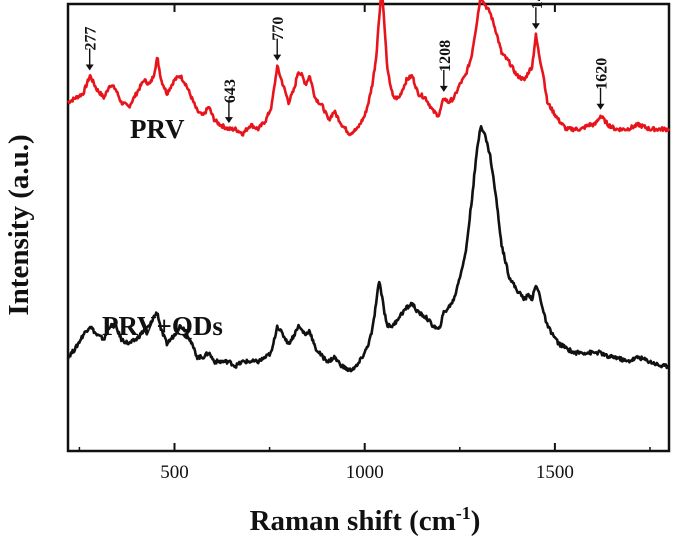 Image resolution: width=675 pixels, height=543 pixels. What do you see at coordinates (537, 15) in the screenshot?
I see `peak-annotation: 1450` at bounding box center [537, 15].